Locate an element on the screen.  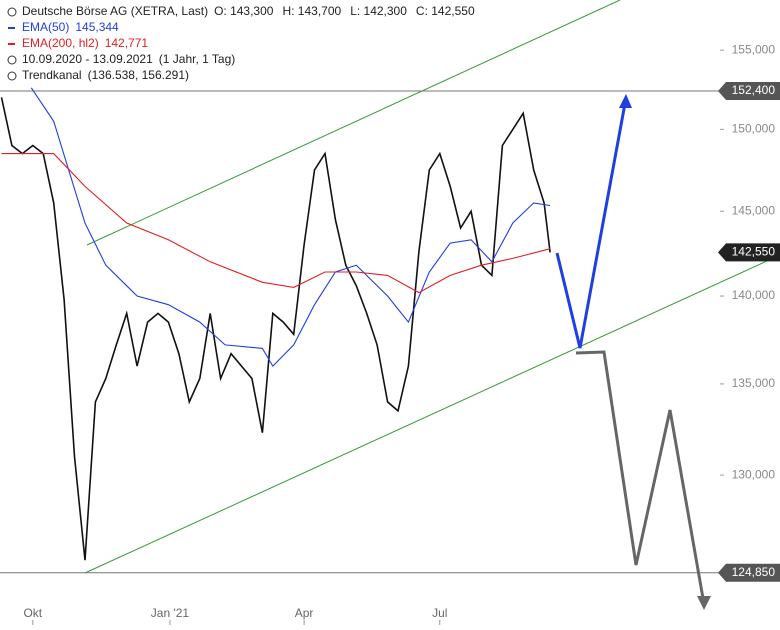
x-tick-label: Apr is located at coordinates (304, 613).